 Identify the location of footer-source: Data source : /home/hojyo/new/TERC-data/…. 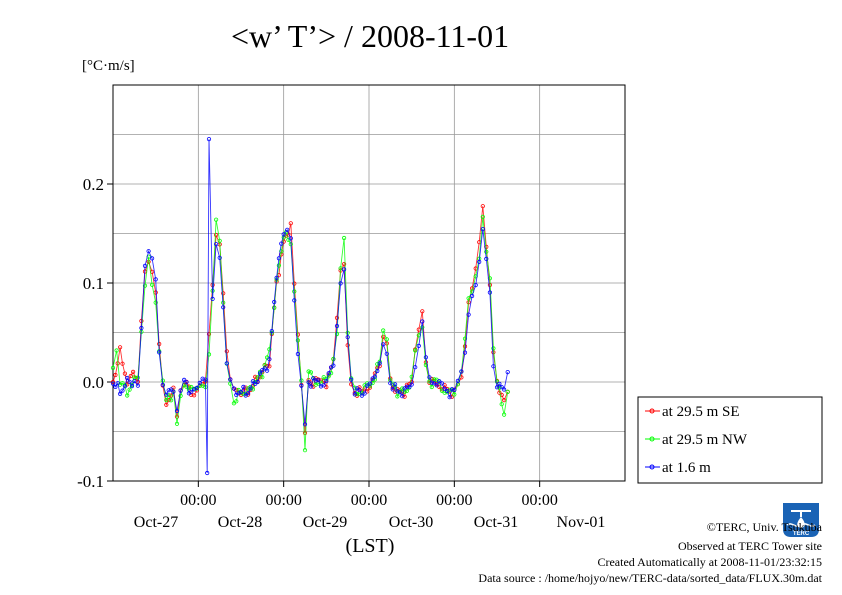
(650, 578).